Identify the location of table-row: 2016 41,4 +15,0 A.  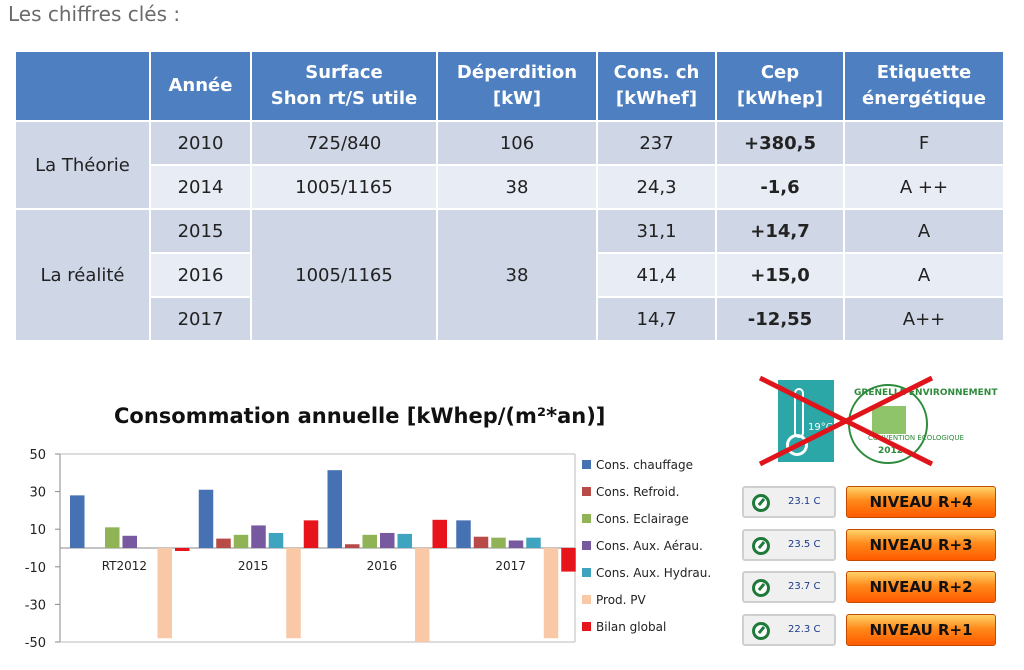
(510, 275).